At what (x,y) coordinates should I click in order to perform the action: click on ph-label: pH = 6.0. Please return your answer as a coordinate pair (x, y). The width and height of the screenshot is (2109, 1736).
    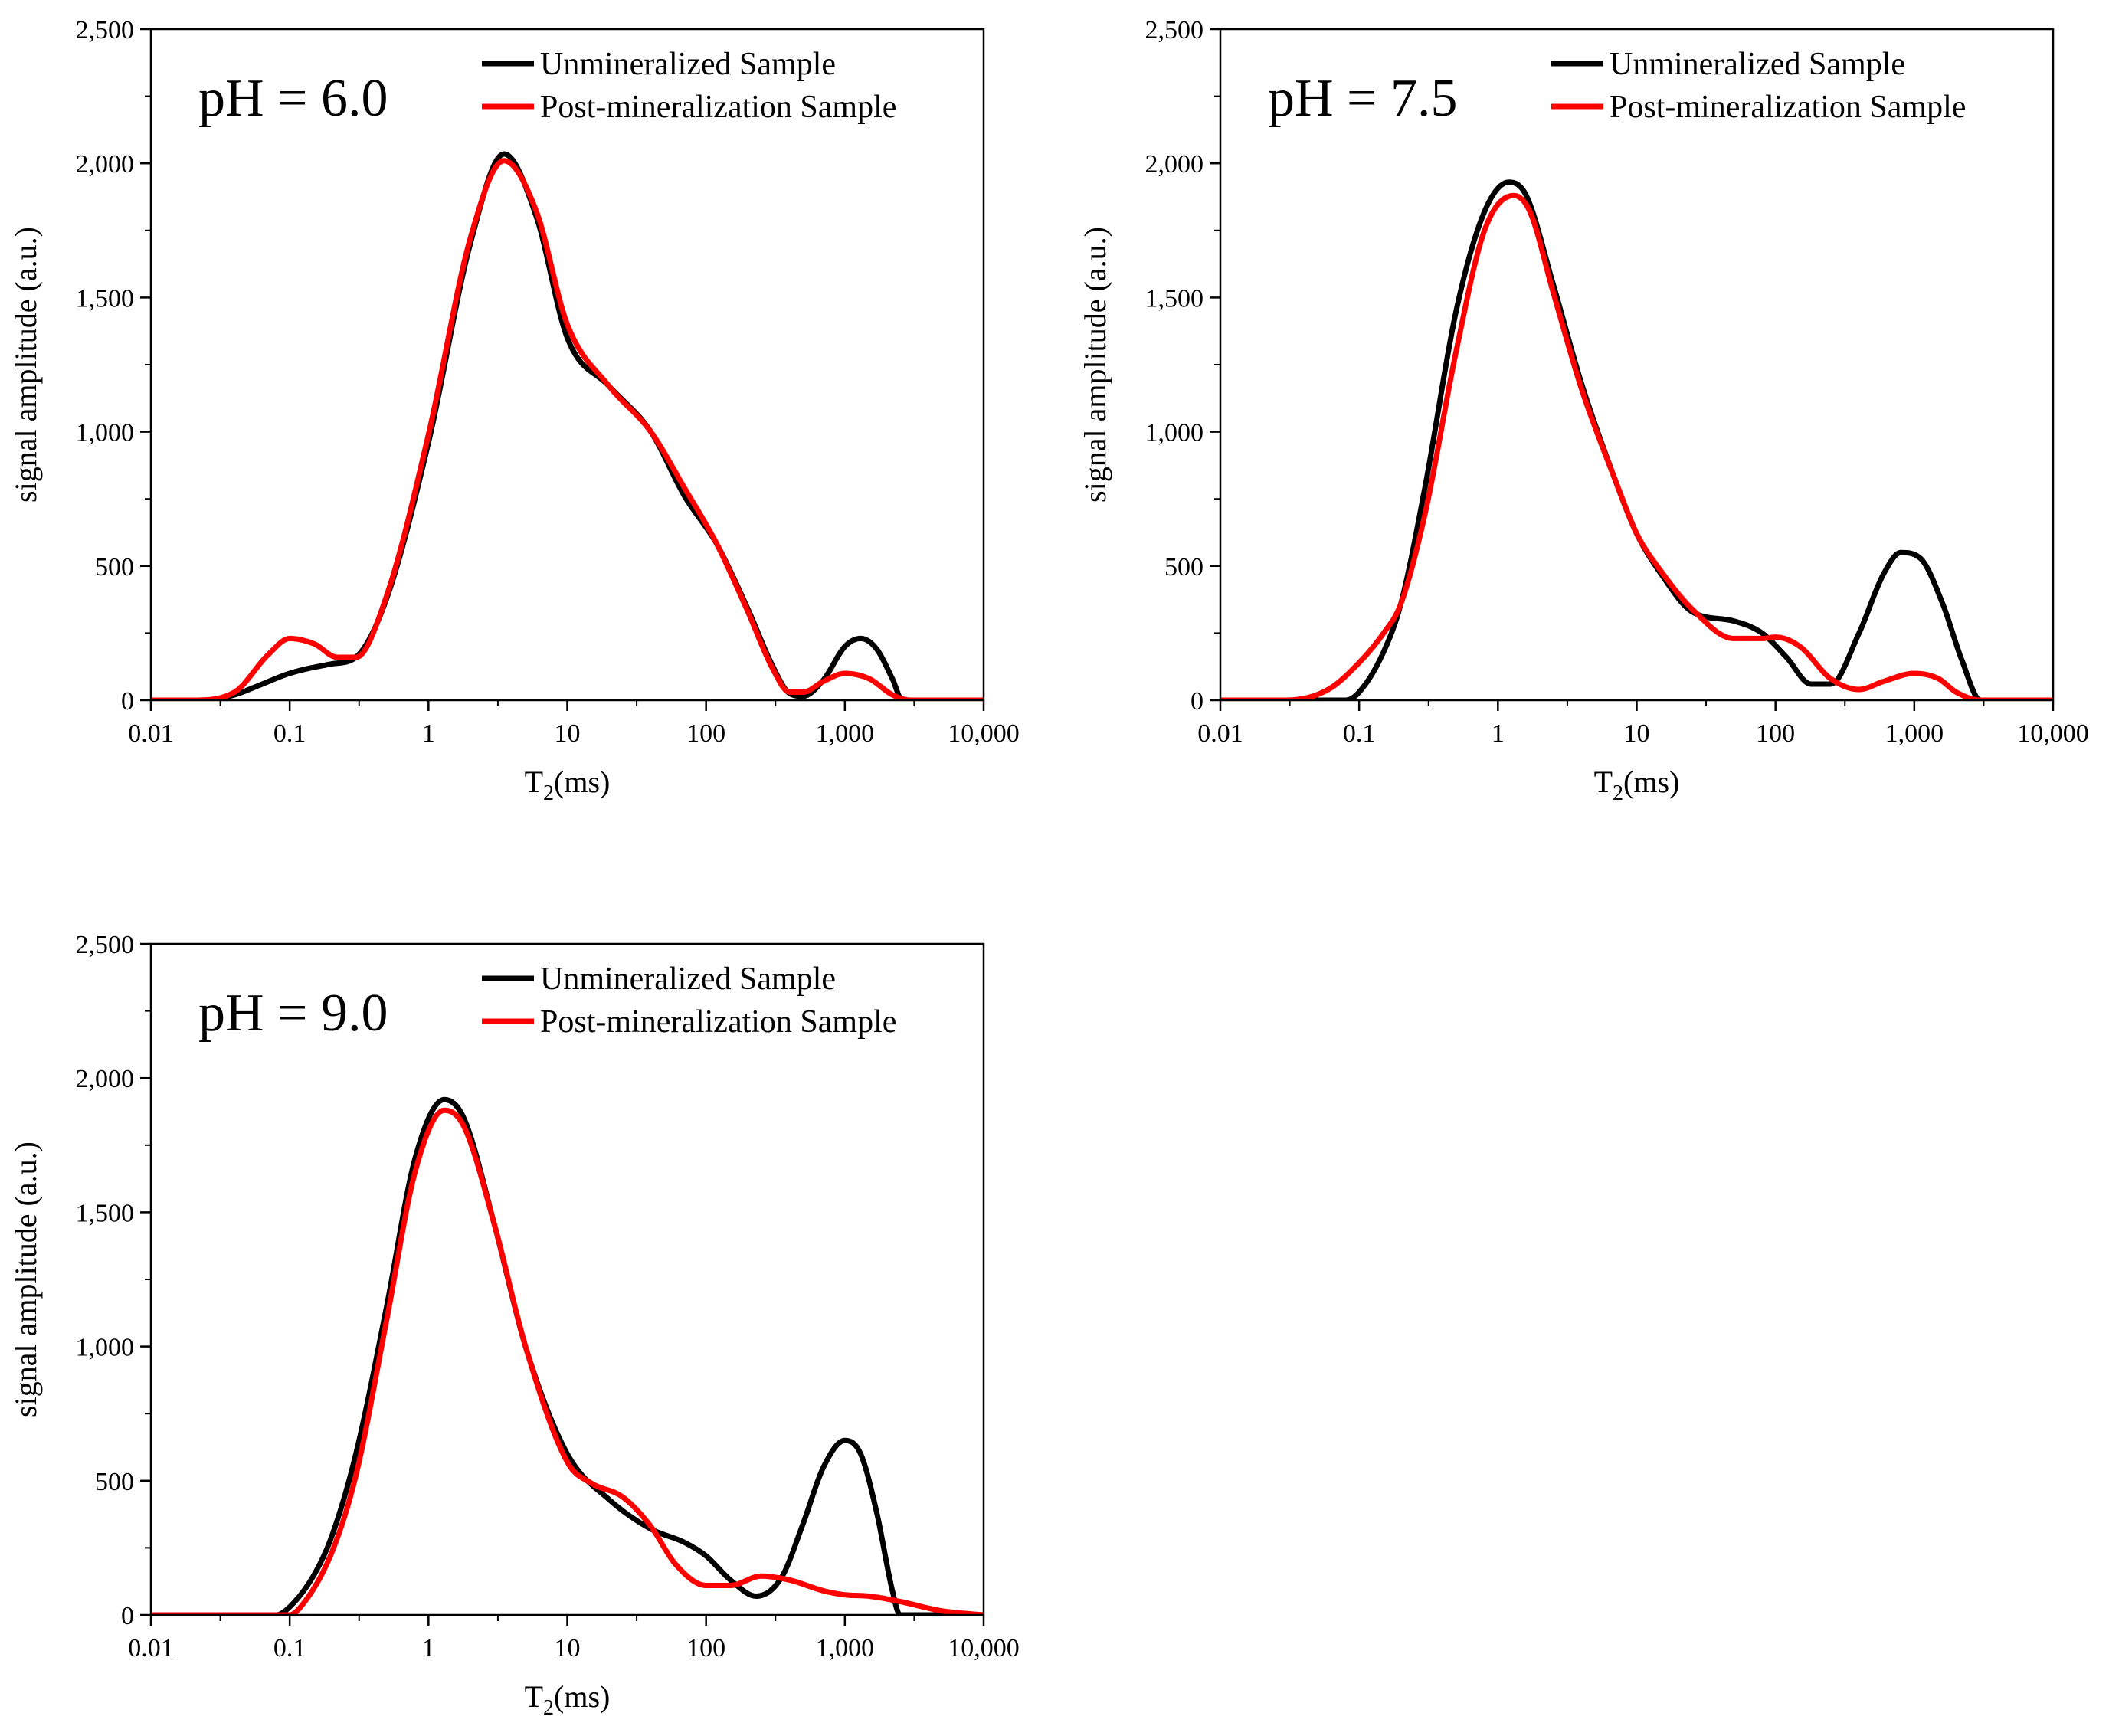
    Looking at the image, I should click on (293, 98).